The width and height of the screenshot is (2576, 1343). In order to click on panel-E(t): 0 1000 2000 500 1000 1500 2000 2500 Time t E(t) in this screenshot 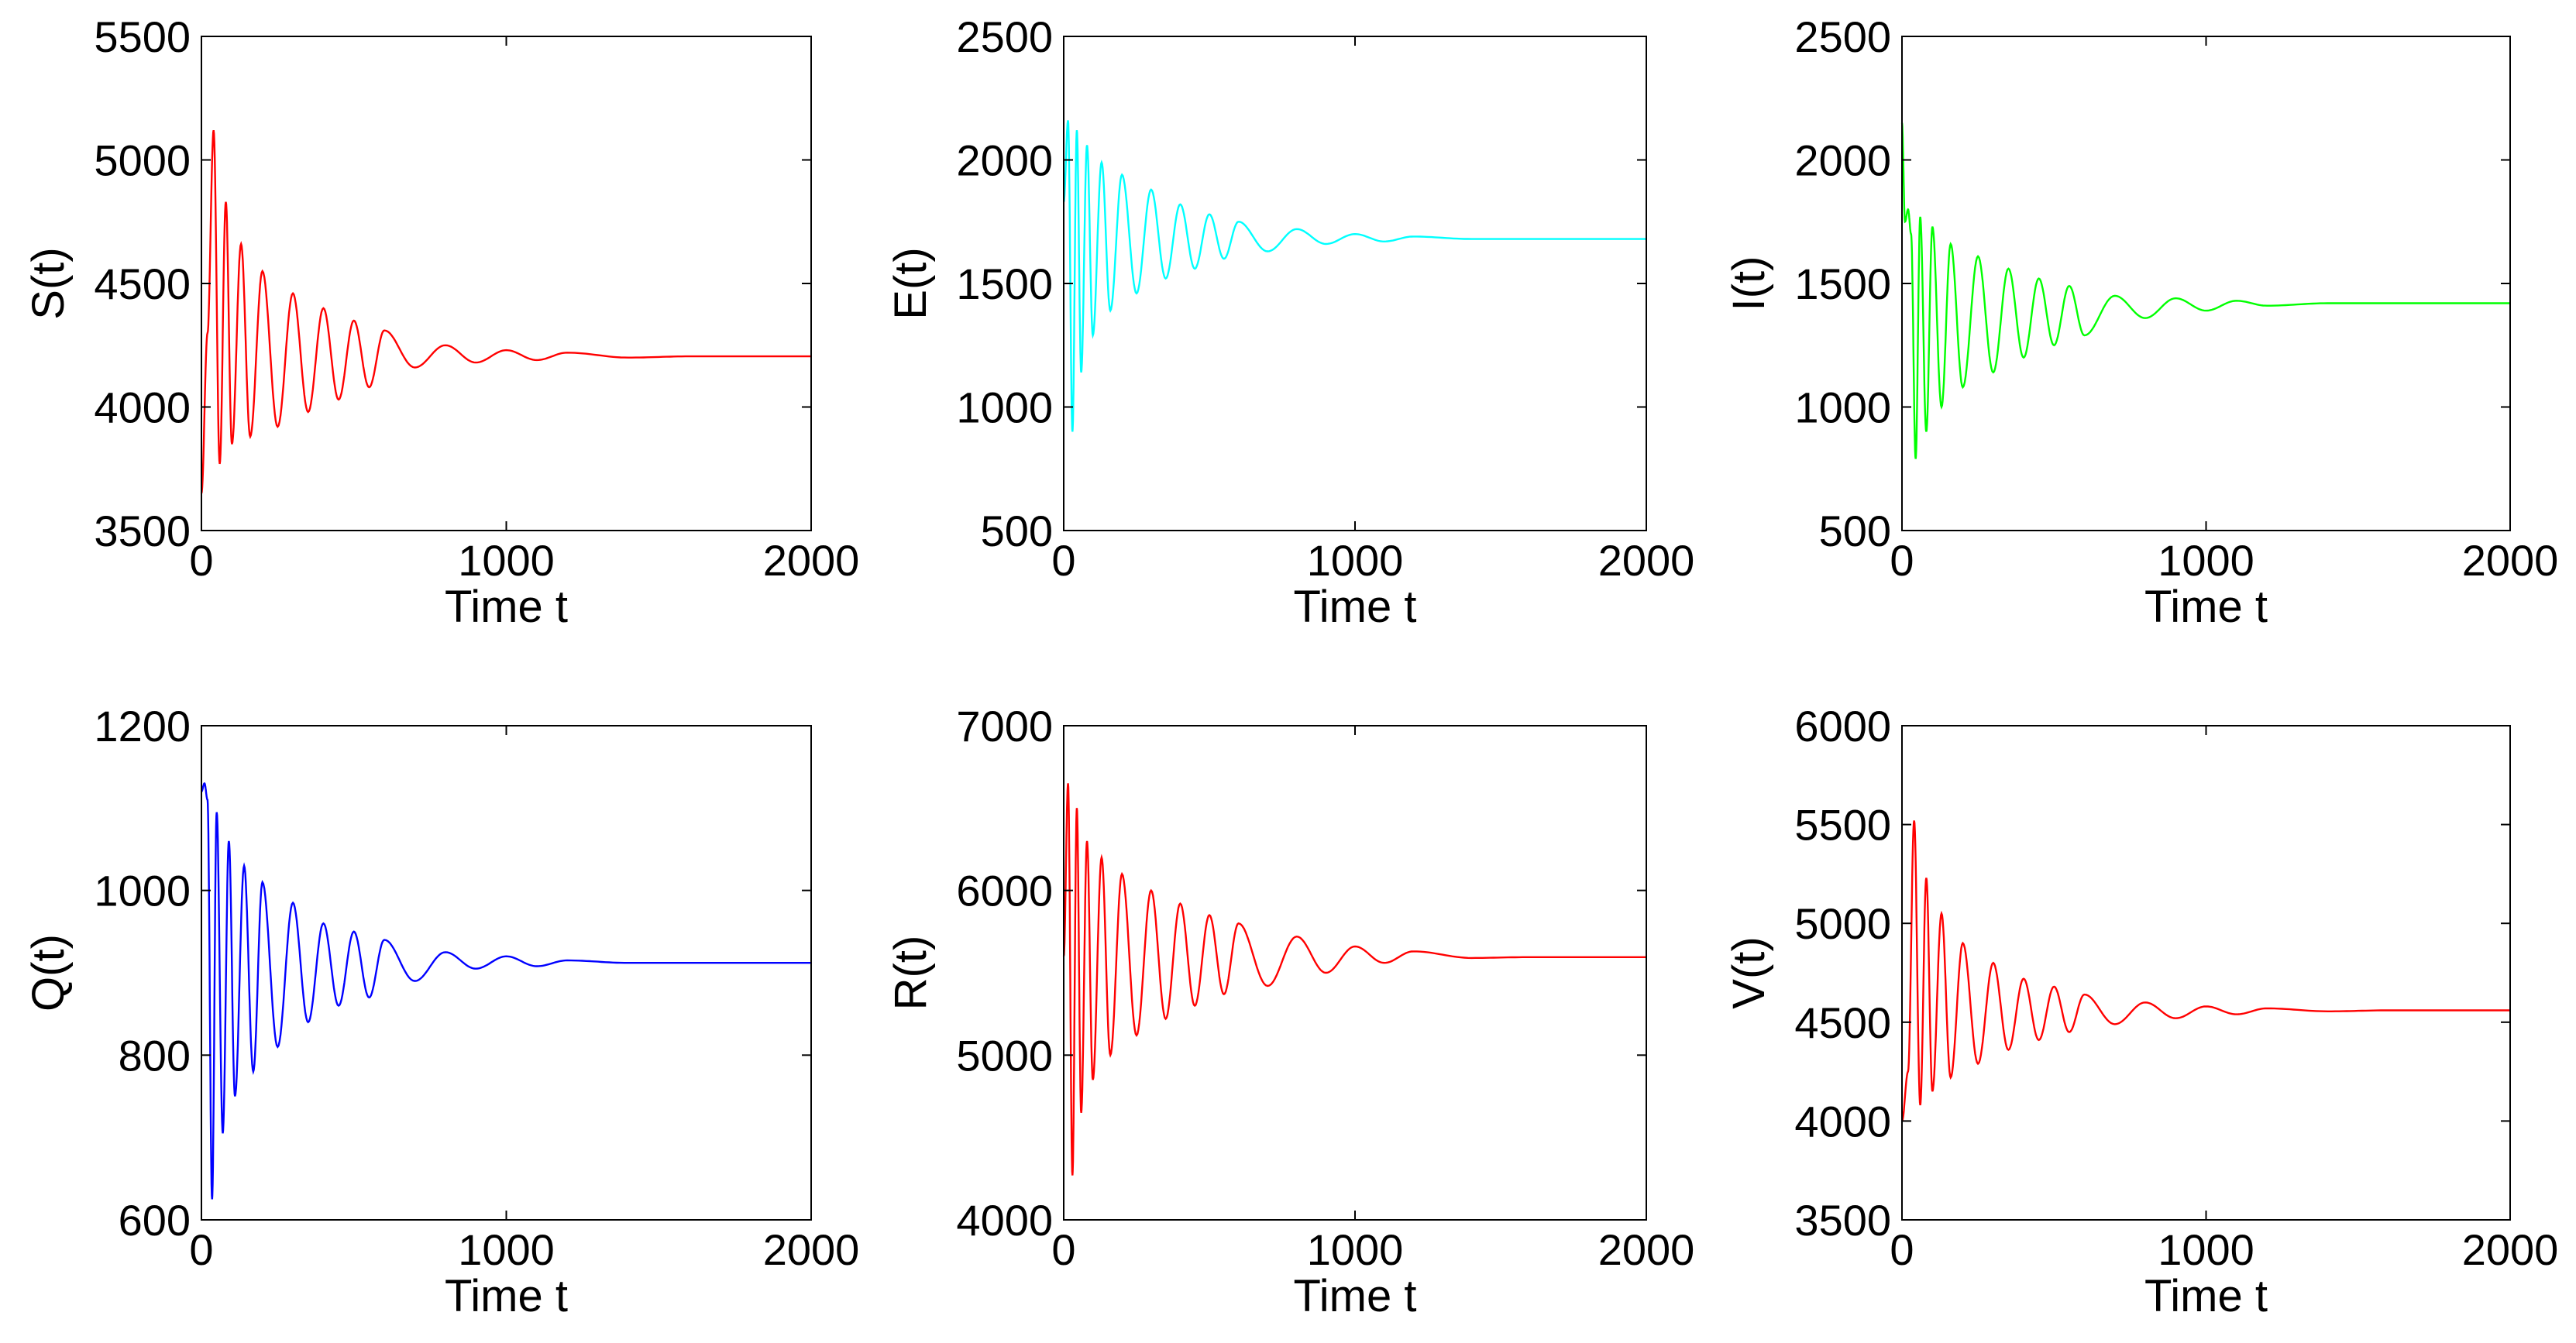, I will do `click(1290, 322)`.